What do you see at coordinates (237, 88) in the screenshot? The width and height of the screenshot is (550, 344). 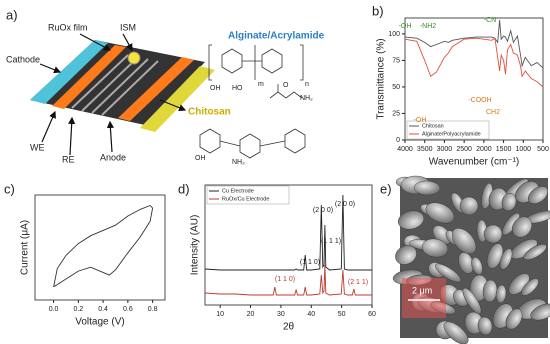 I see `chem-label: HO` at bounding box center [237, 88].